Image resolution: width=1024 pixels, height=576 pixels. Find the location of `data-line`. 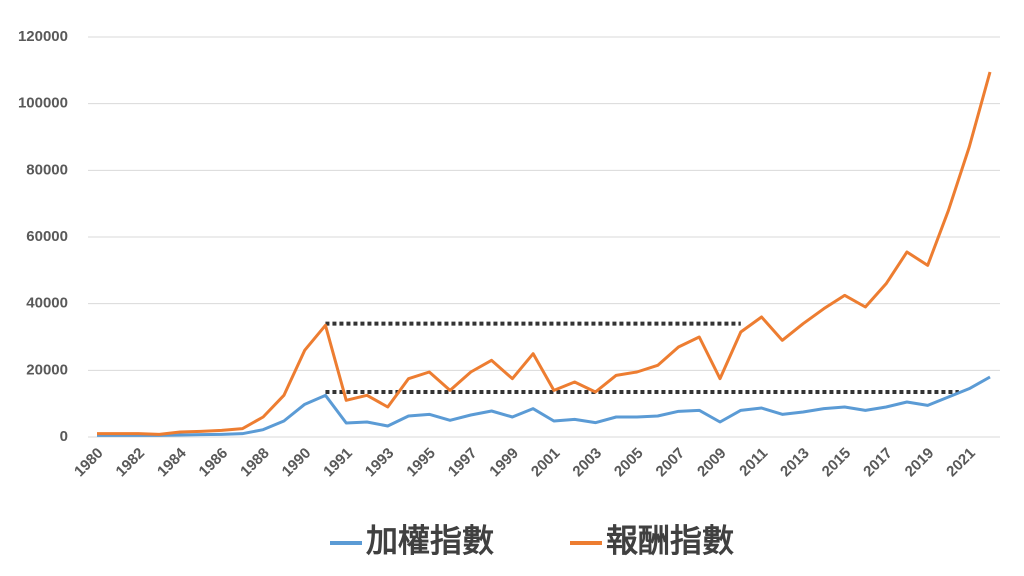

data-line is located at coordinates (544, 406).